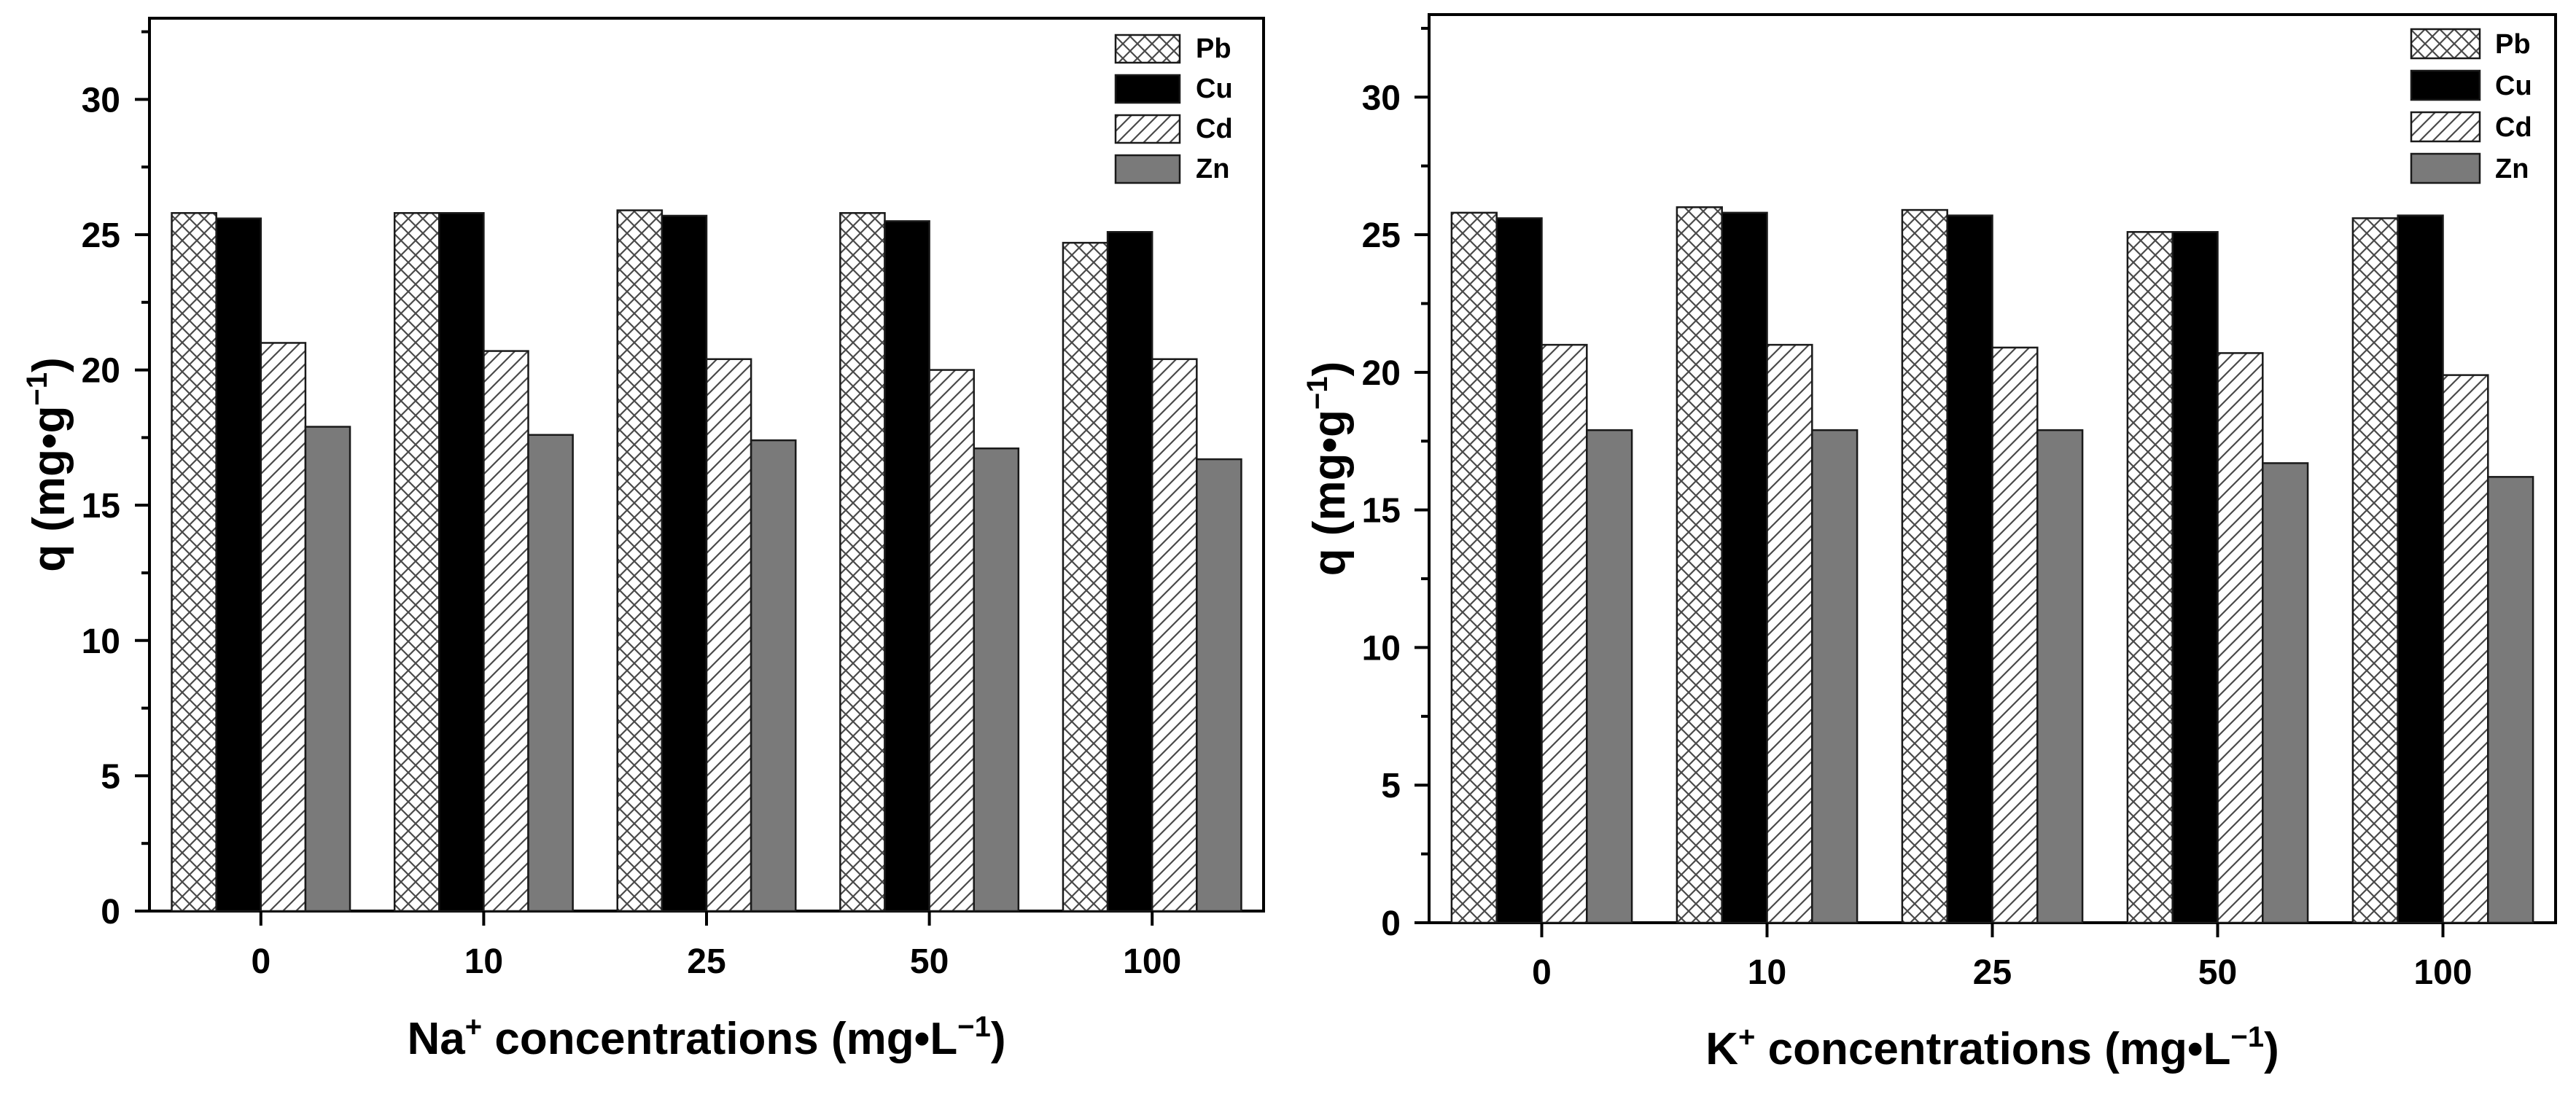 This screenshot has height=1094, width=2576. What do you see at coordinates (1992, 1048) in the screenshot?
I see `x-axis-label: K+ concentrations (mg•L−1)` at bounding box center [1992, 1048].